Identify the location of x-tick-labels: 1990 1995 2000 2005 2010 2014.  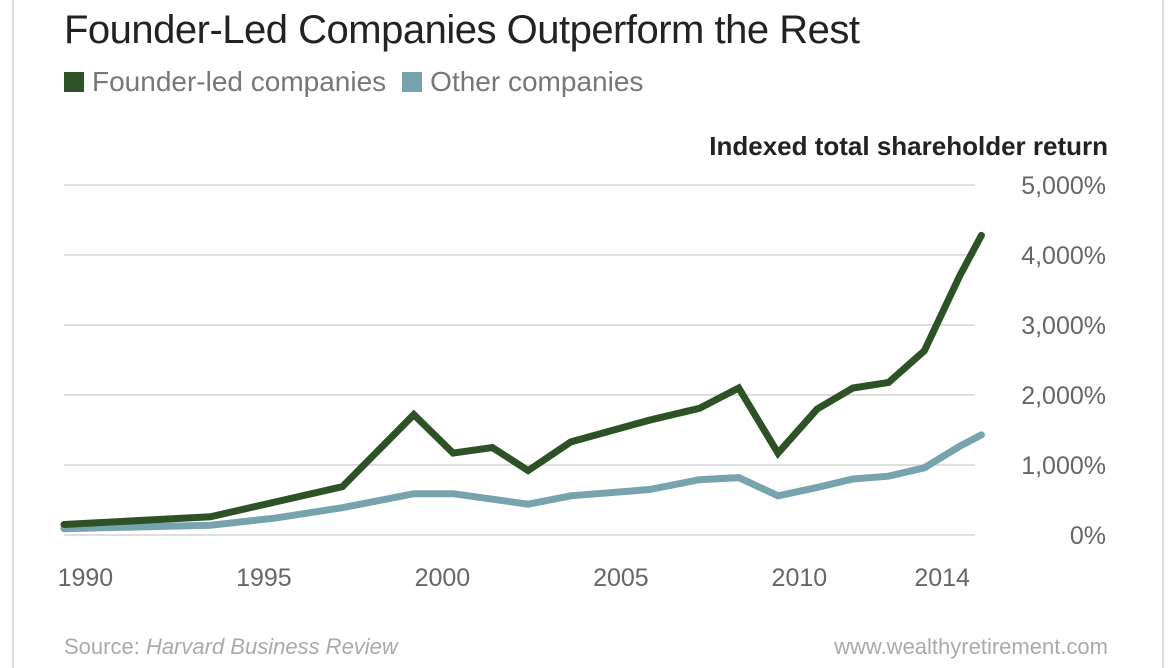
(514, 578).